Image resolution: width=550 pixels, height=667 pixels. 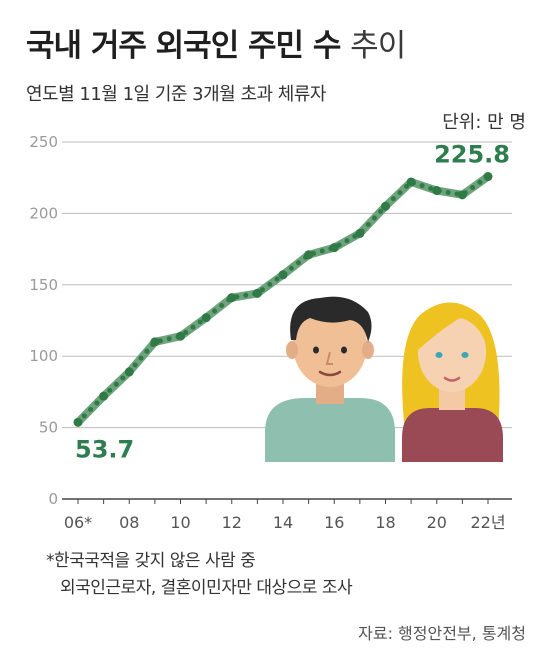 What do you see at coordinates (199, 575) in the screenshot?
I see `footnote: *한국국적을 갖지 않은 사람 중 외국인근로자, 결혼이민자만 대상으로 조사` at bounding box center [199, 575].